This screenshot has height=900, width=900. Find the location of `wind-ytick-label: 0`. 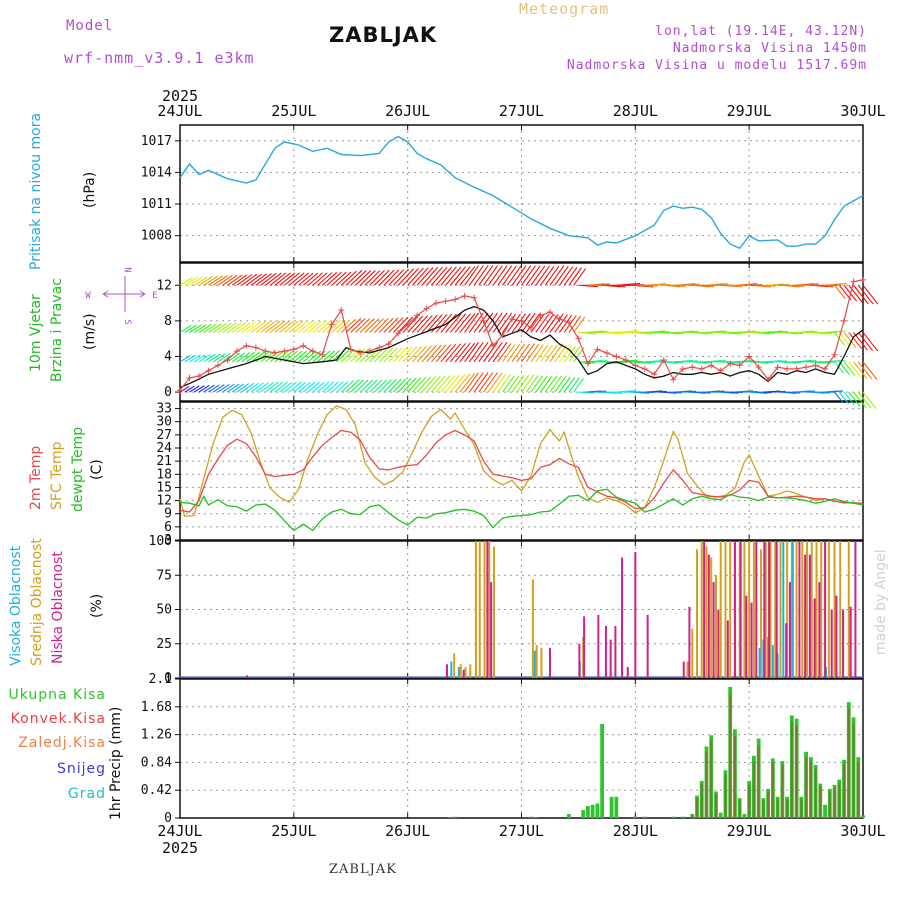

wind-ytick-label: 0 is located at coordinates (168, 392).